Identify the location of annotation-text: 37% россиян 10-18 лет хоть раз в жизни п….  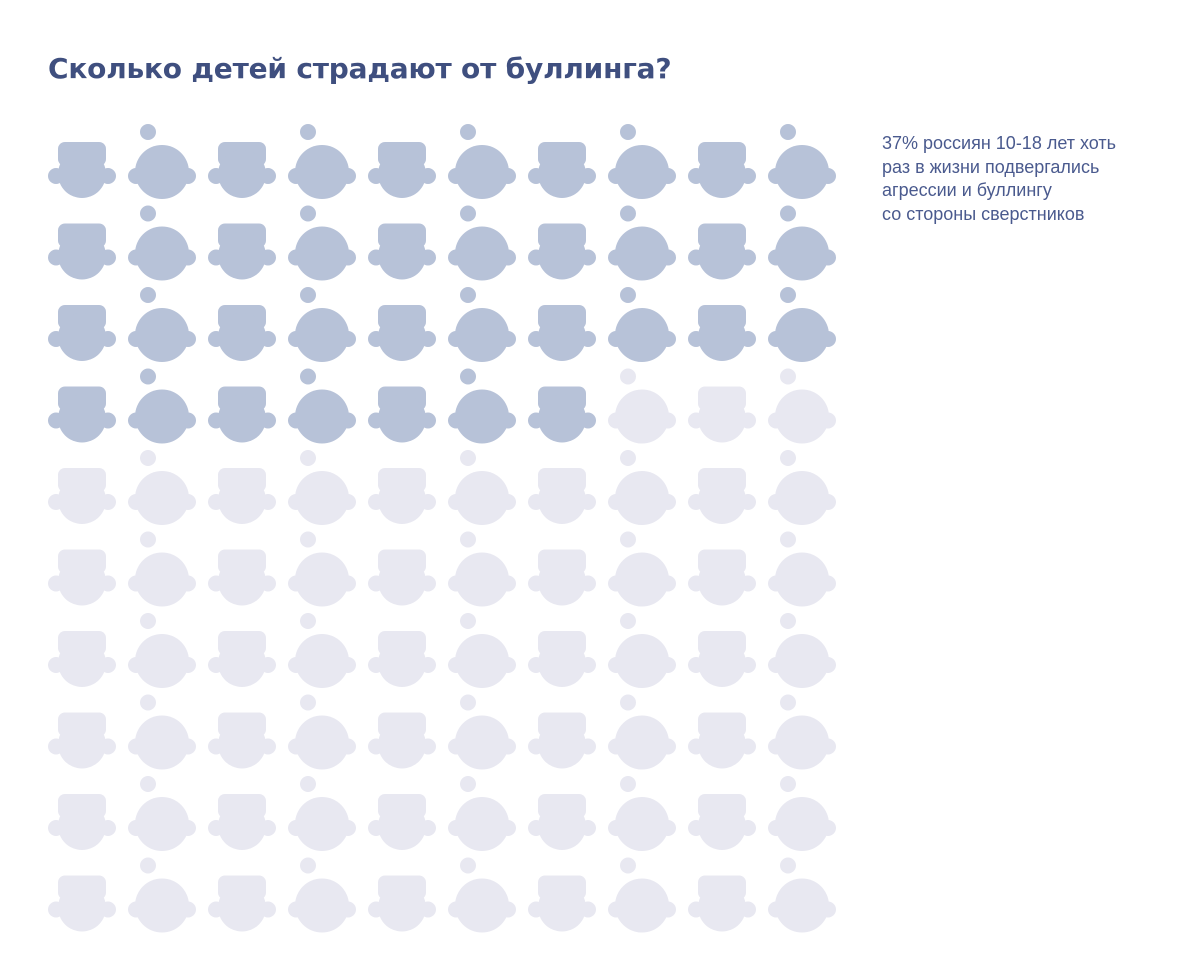
(999, 178).